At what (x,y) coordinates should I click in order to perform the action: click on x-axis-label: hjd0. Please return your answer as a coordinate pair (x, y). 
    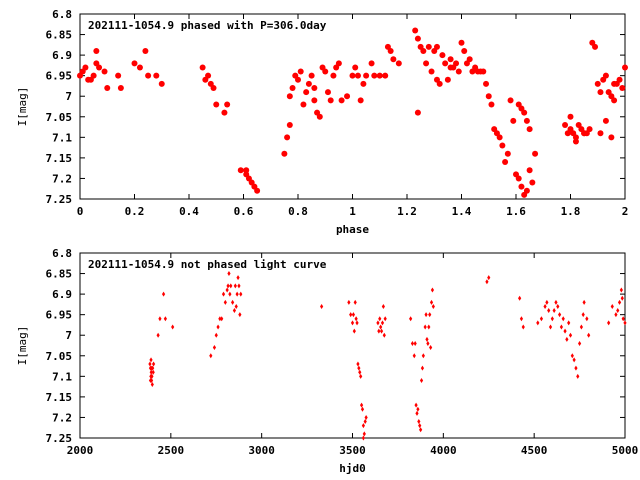
    Looking at the image, I should click on (352, 468).